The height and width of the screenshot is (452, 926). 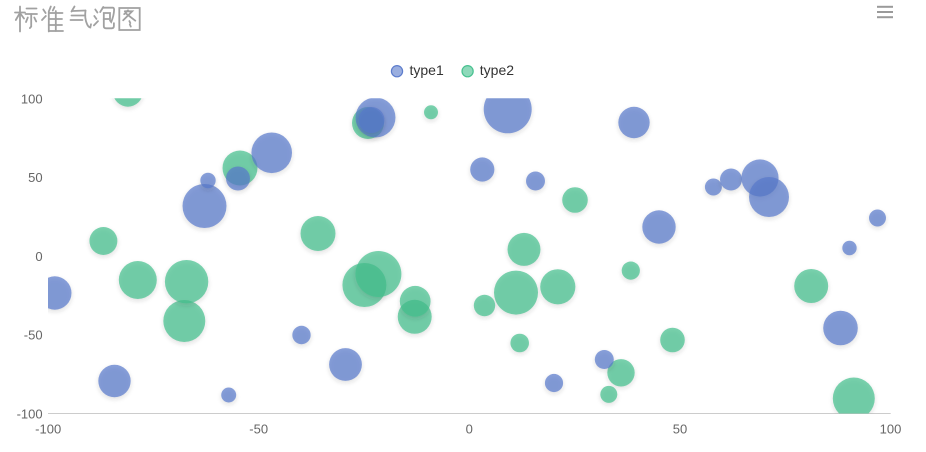 I want to click on svg-text: type2, so click(x=497, y=70).